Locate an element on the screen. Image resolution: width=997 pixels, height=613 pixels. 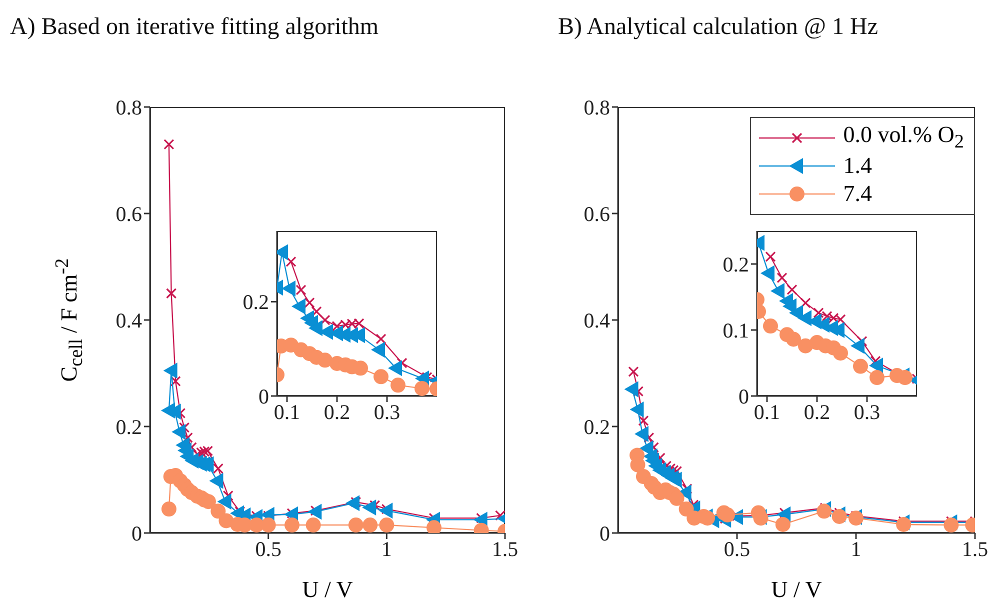
legend-label: 0.0 vol.% O$_{2}$ is located at coordinates (903, 138).